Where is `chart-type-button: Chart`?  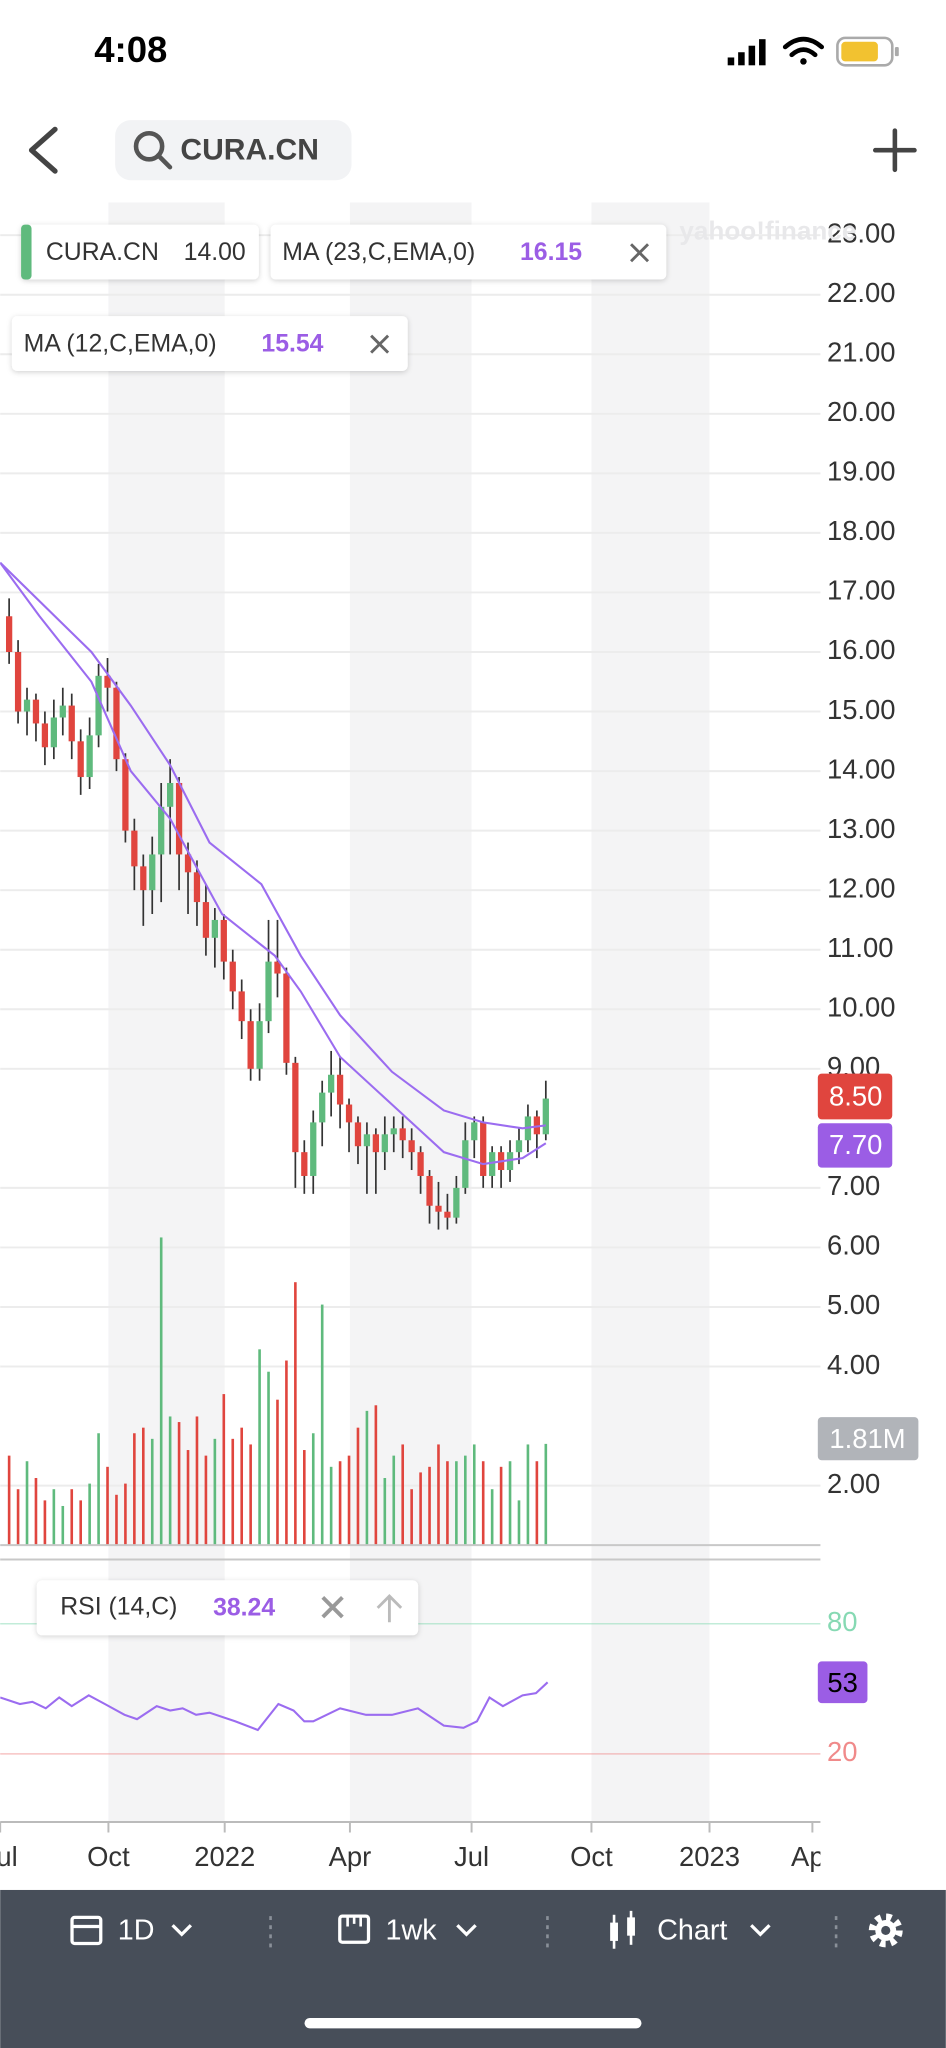
chart-type-button: Chart is located at coordinates (690, 1929).